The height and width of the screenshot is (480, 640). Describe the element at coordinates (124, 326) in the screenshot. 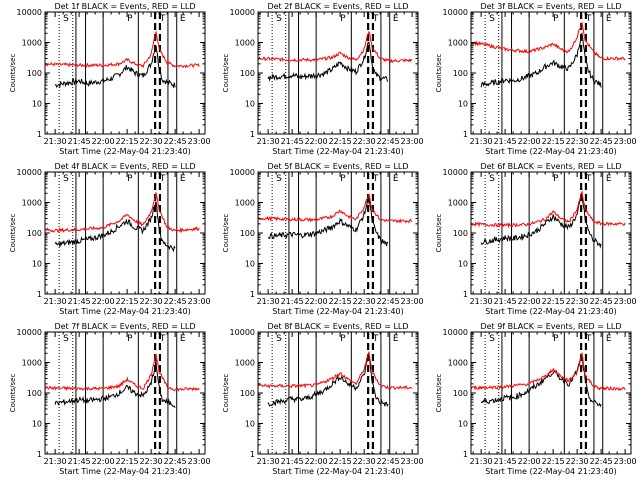

I see `panel-title: Det 7f BLACK = Events, RED = LLD` at that location.